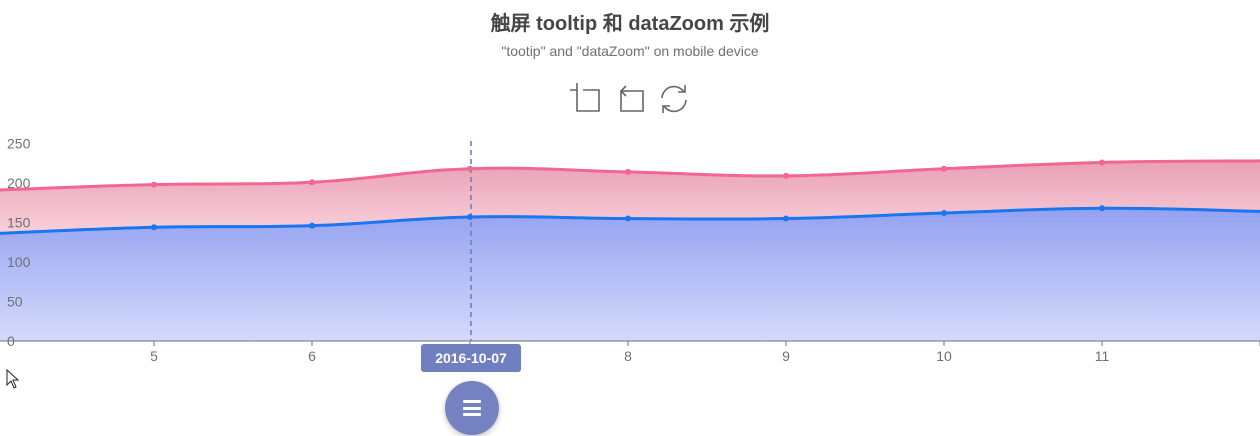 The height and width of the screenshot is (436, 1260). What do you see at coordinates (944, 356) in the screenshot?
I see `x-tick-label: 10` at bounding box center [944, 356].